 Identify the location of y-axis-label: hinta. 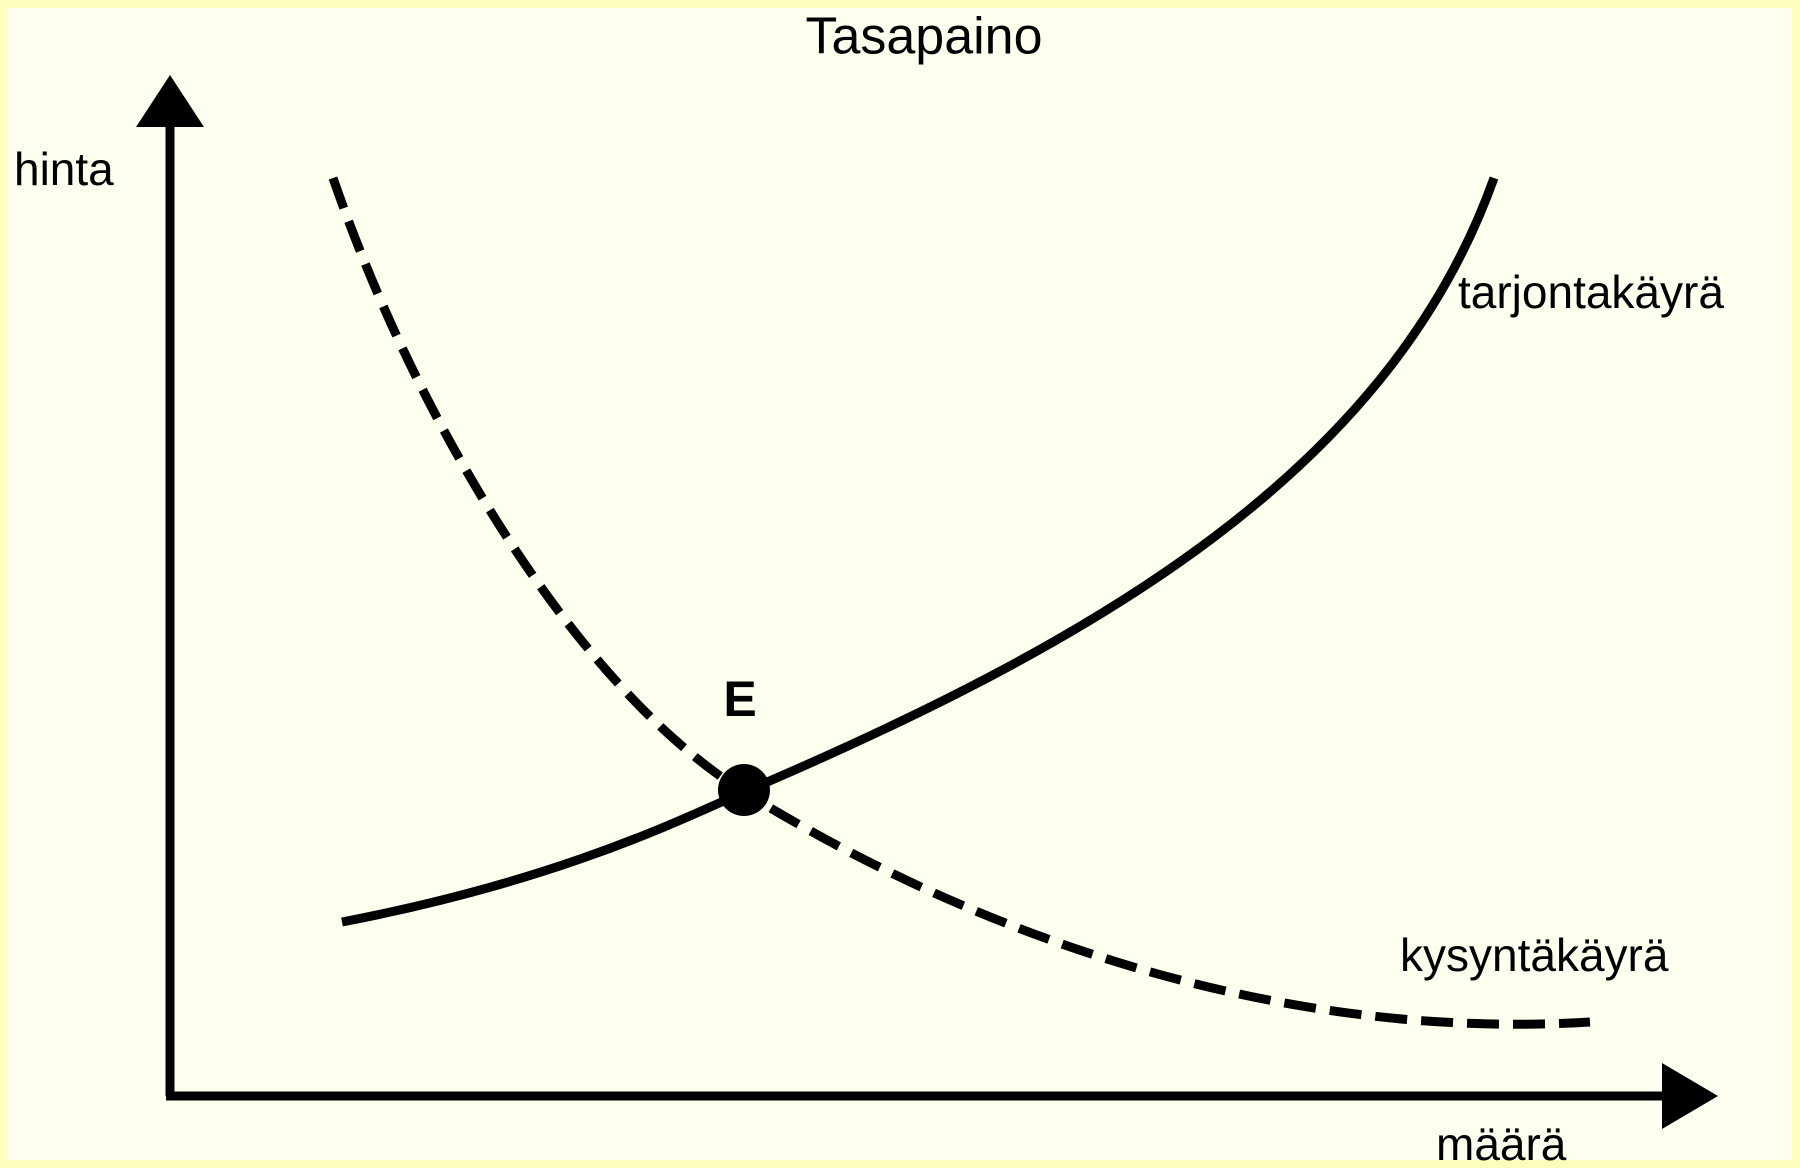
(64, 169).